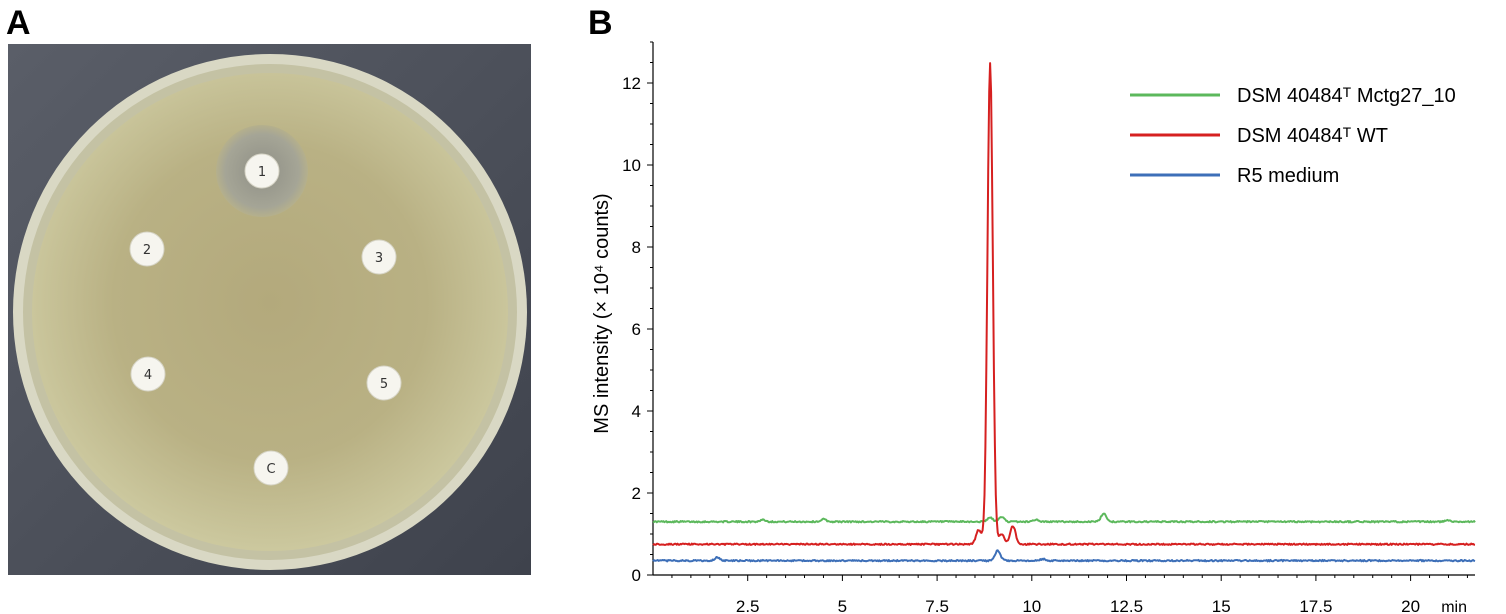  What do you see at coordinates (1346, 96) in the screenshot?
I see `legend-label: DSM 40484ᵀ Mctg27_10` at bounding box center [1346, 96].